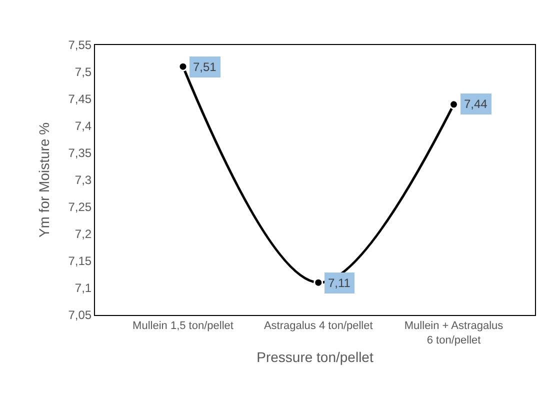 The height and width of the screenshot is (410, 560). What do you see at coordinates (80, 153) in the screenshot?
I see `y-tick-label: 7,35` at bounding box center [80, 153].